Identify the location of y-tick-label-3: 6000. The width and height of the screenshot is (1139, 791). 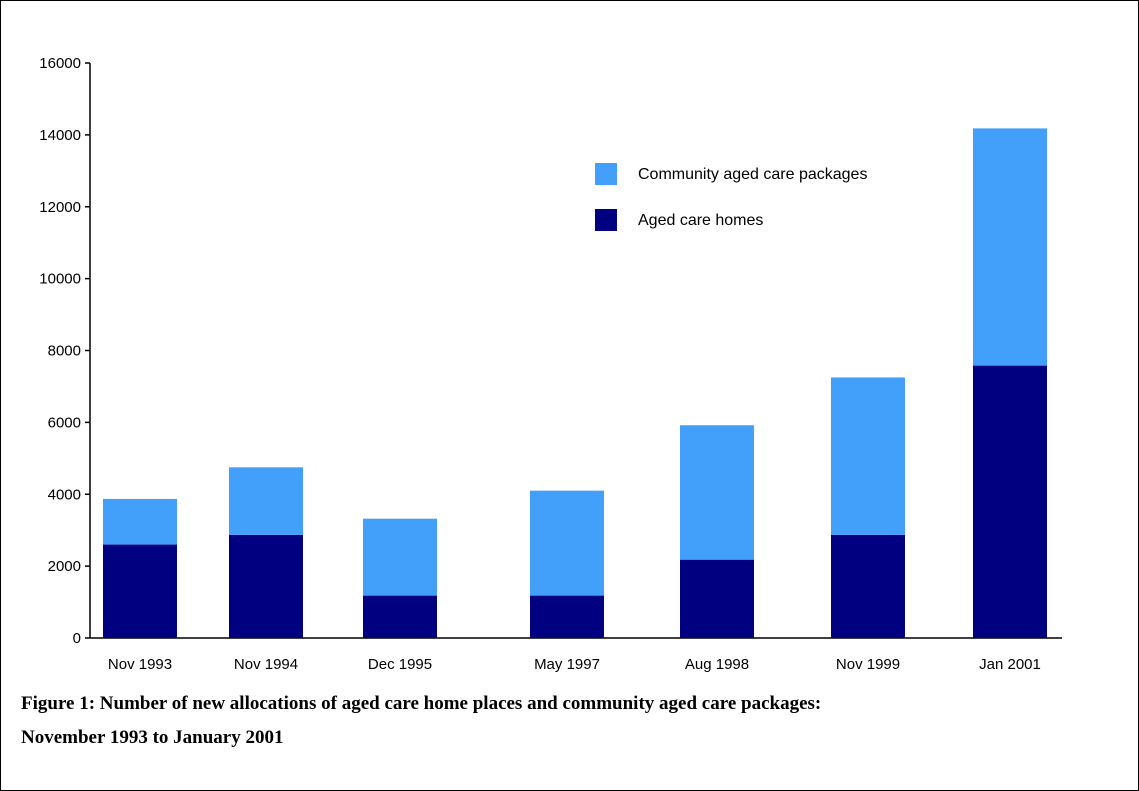
(64, 422).